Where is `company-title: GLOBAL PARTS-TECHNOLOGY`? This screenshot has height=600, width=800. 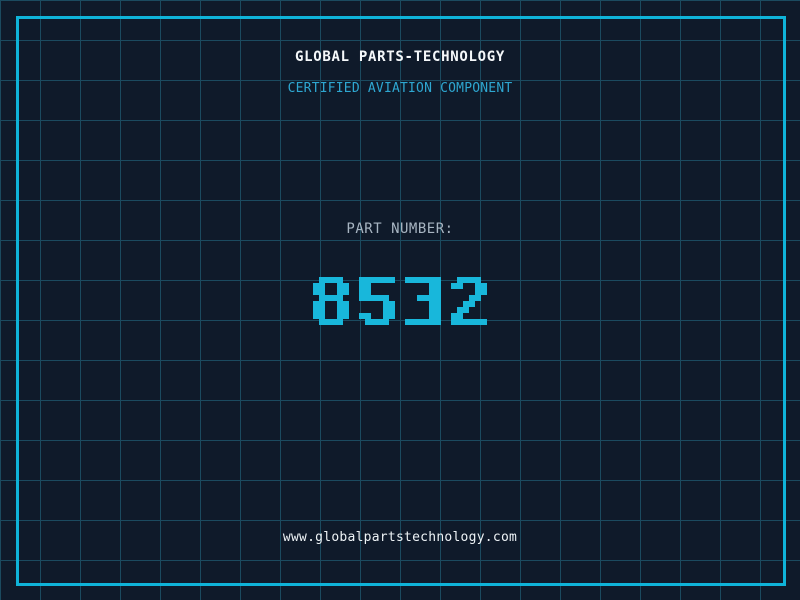 company-title: GLOBAL PARTS-TECHNOLOGY is located at coordinates (400, 57).